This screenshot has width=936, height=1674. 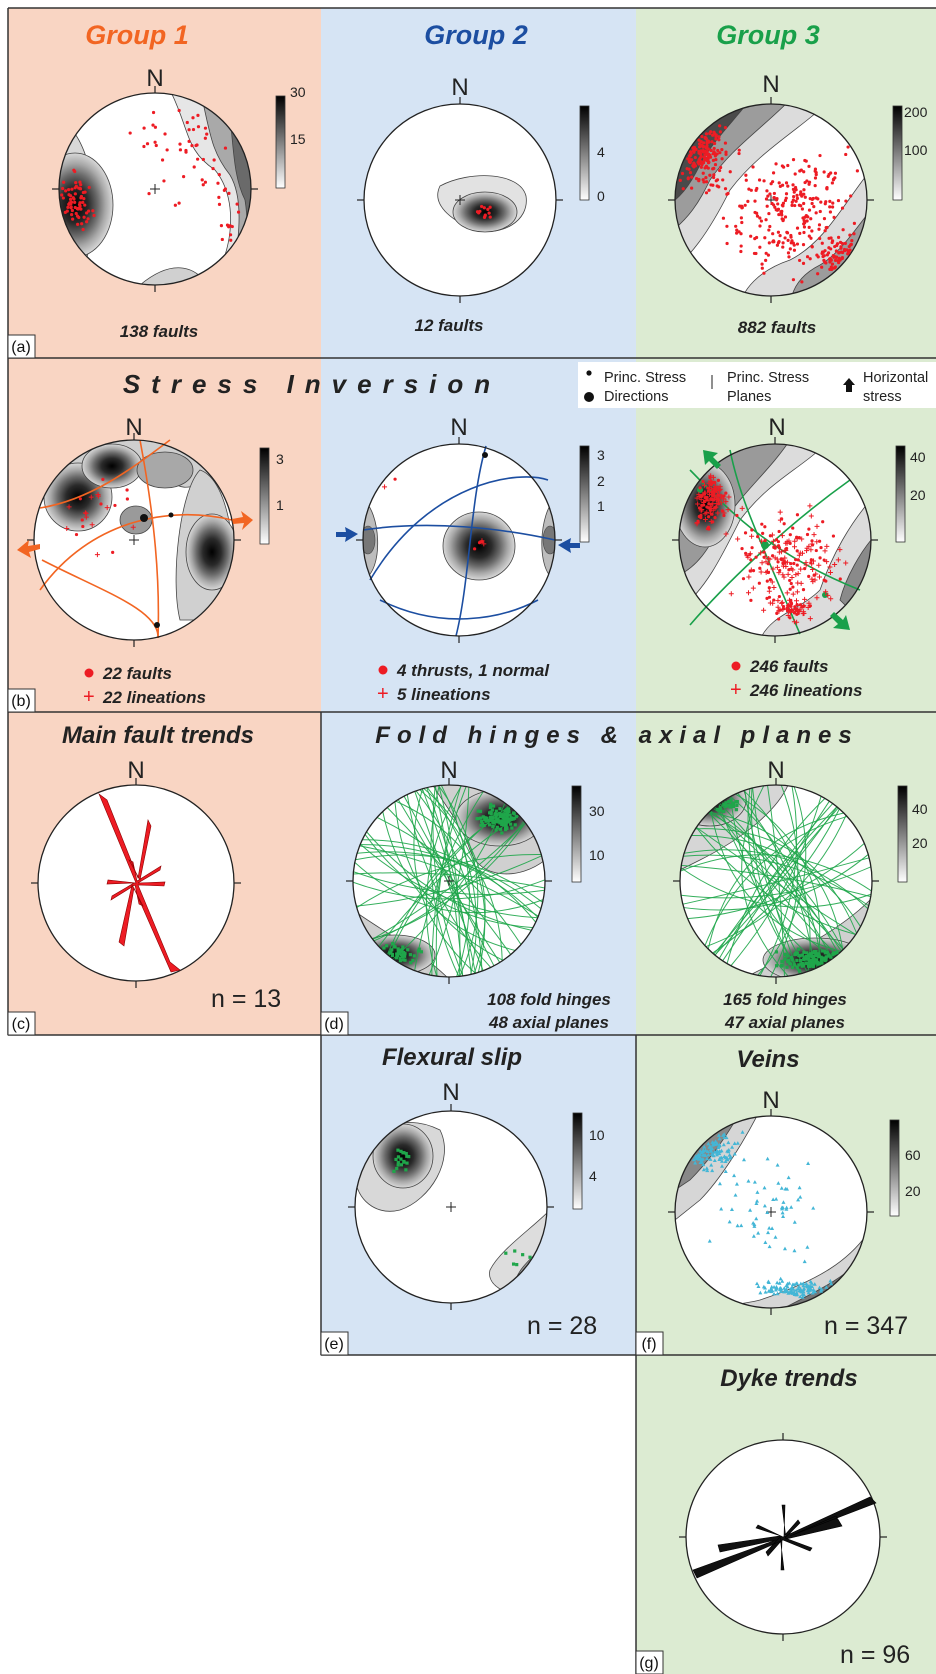 I want to click on scale-tick: 1, so click(x=280, y=505).